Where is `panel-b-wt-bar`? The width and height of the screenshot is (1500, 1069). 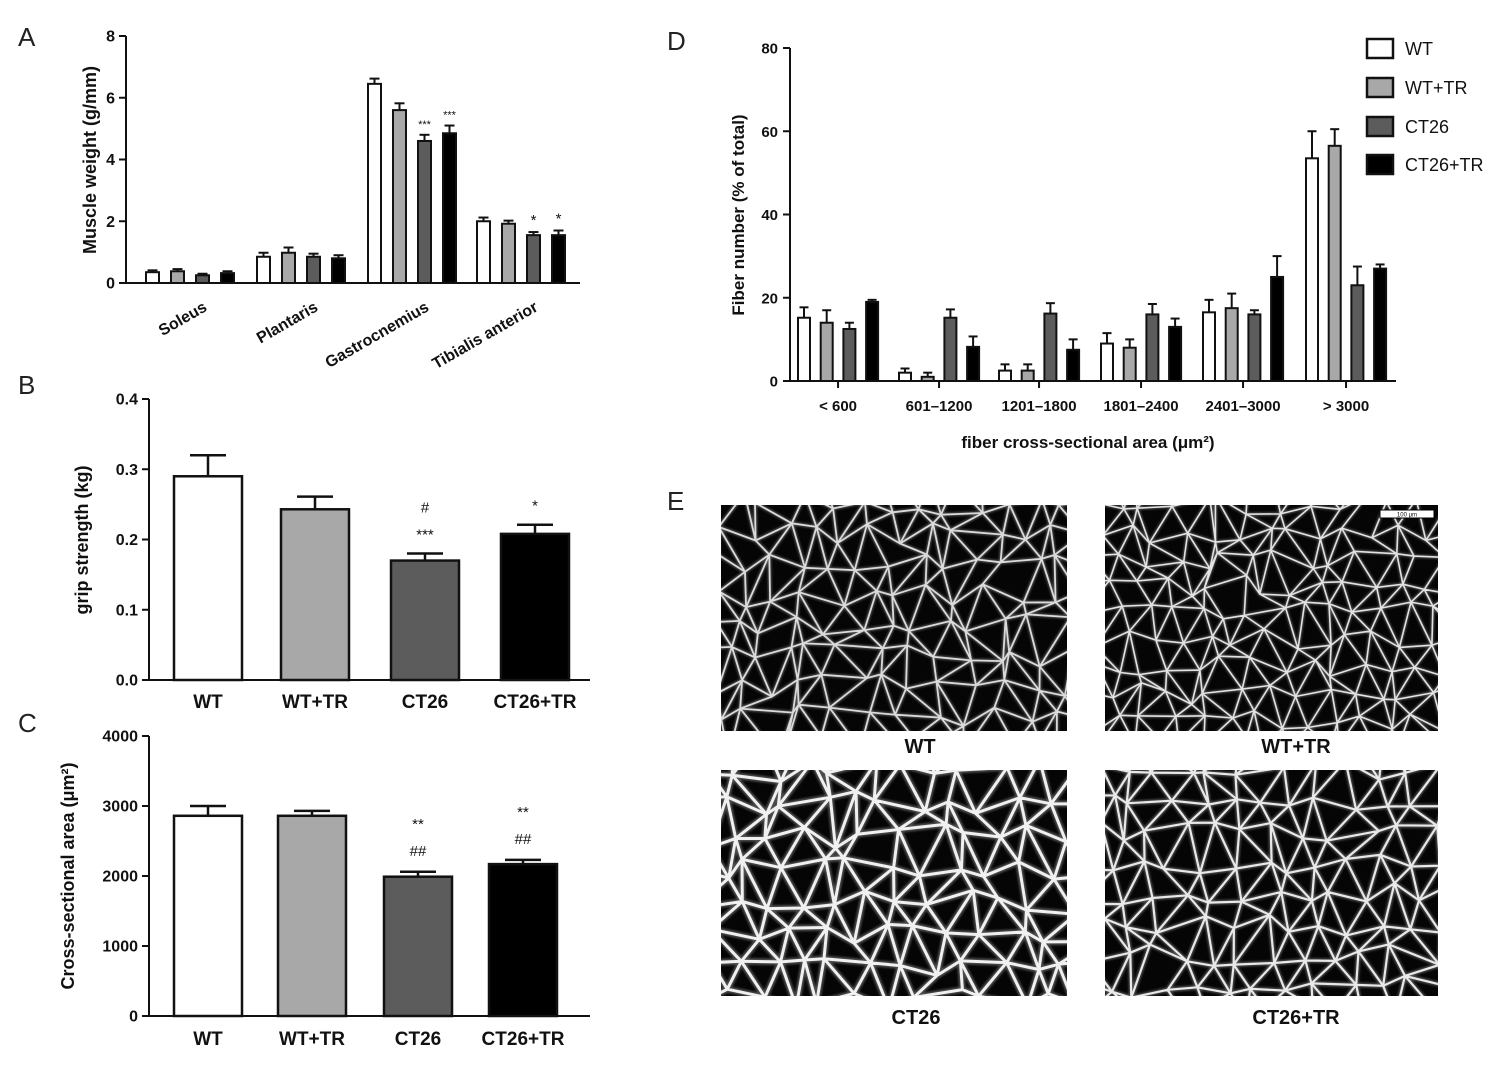 panel-b-wt-bar is located at coordinates (208, 578).